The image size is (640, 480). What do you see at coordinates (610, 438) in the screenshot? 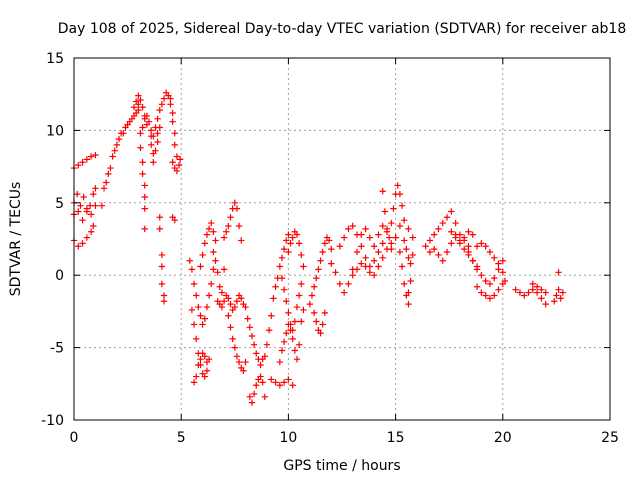
I see `x-tick-label: 25` at bounding box center [610, 438].